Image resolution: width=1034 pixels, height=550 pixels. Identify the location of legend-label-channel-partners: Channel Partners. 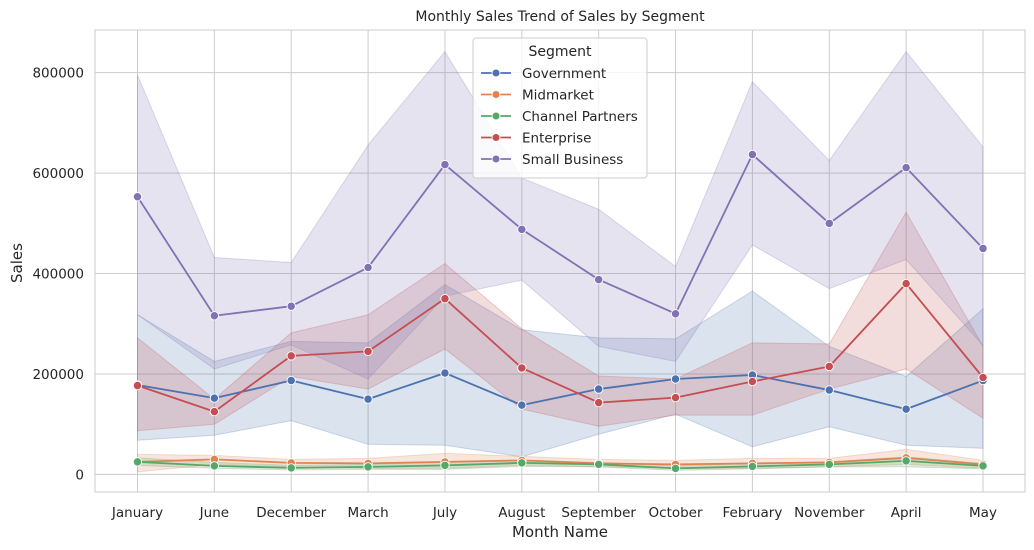
(580, 117).